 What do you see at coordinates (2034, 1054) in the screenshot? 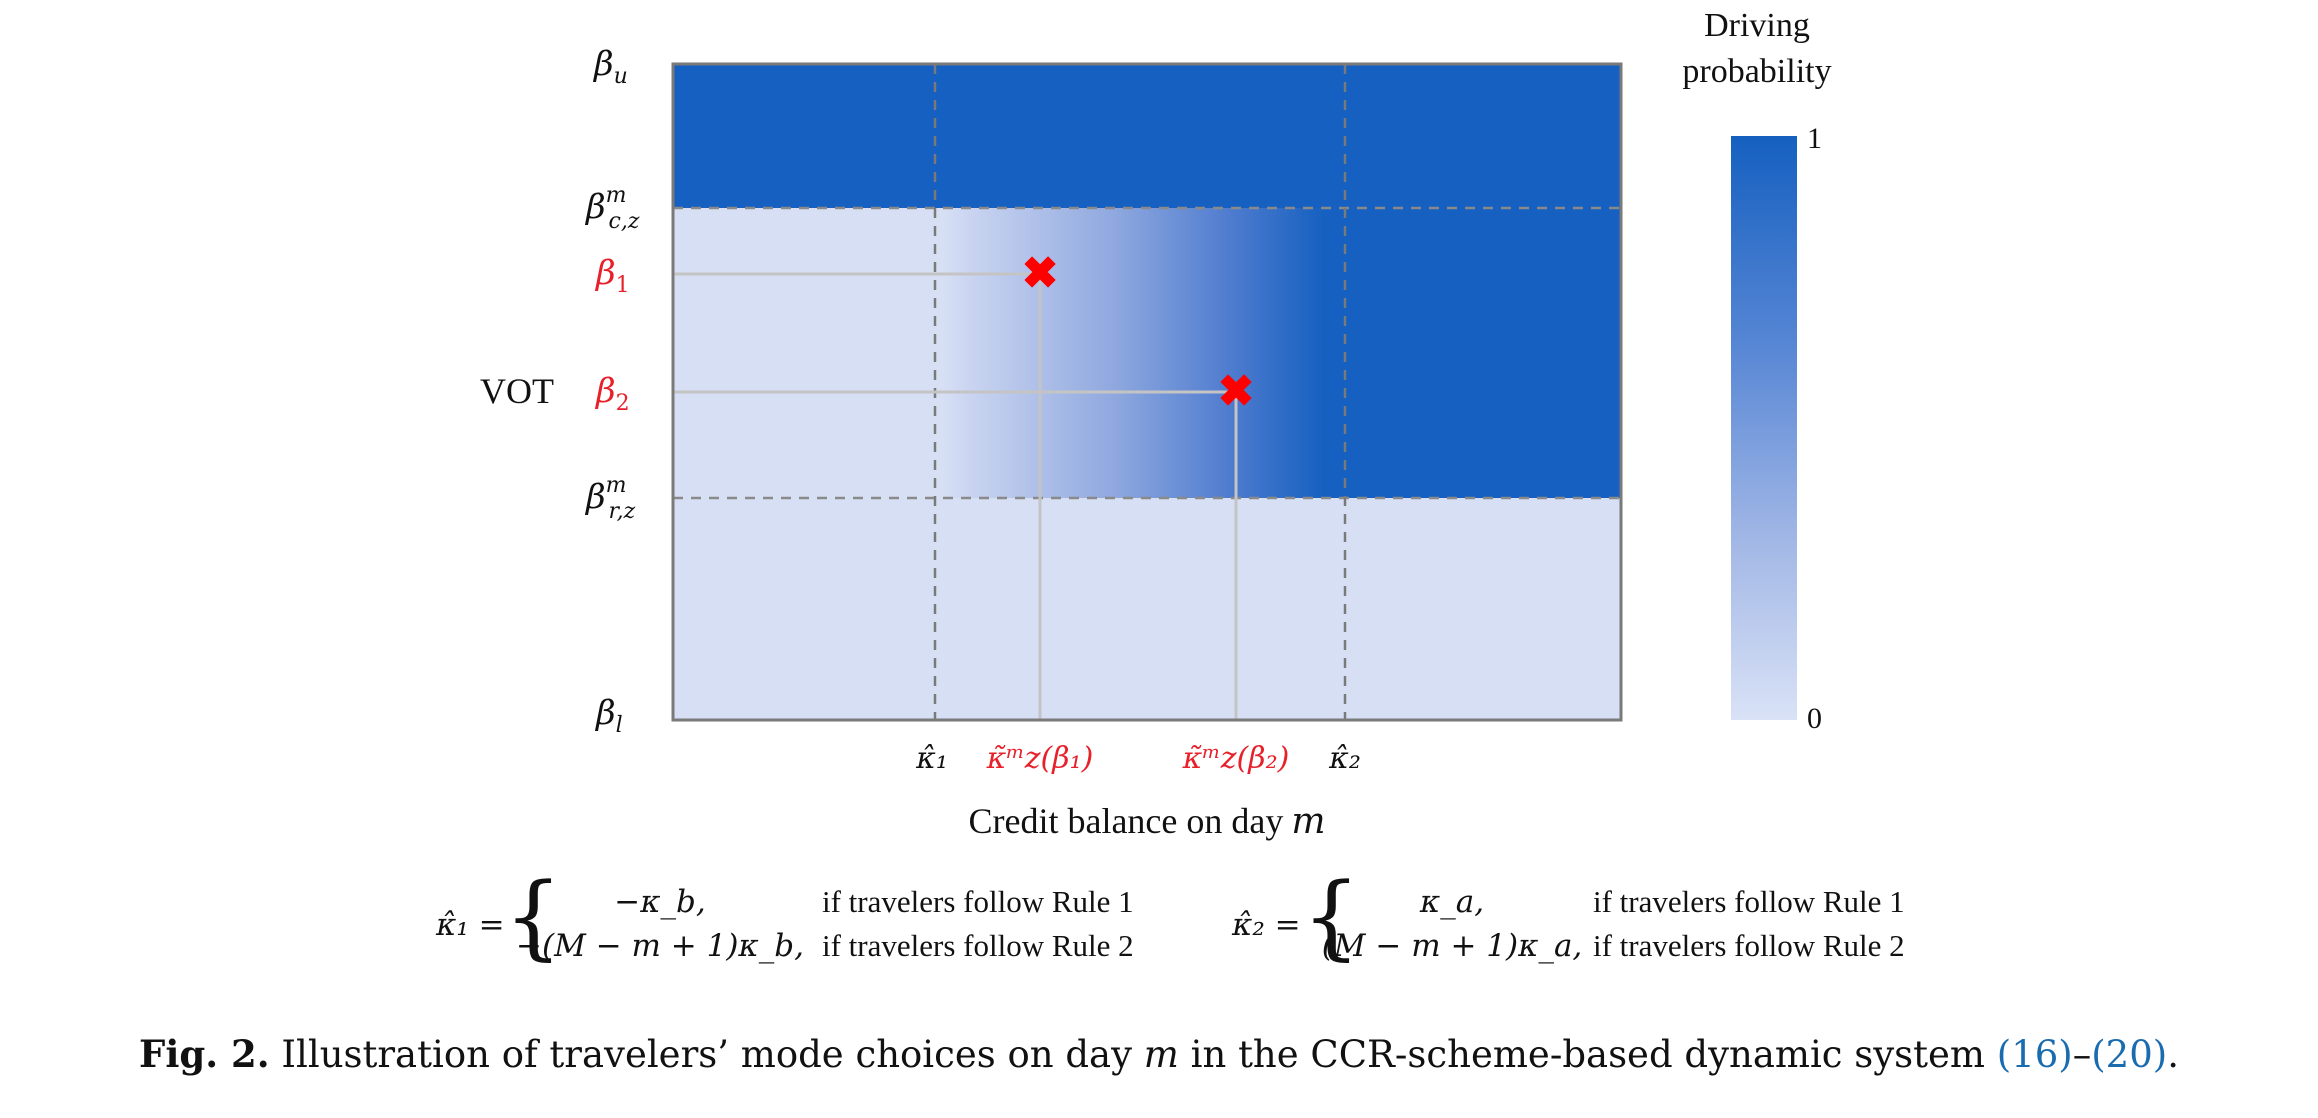
I see `caption-ref-16: (16)` at bounding box center [2034, 1054].